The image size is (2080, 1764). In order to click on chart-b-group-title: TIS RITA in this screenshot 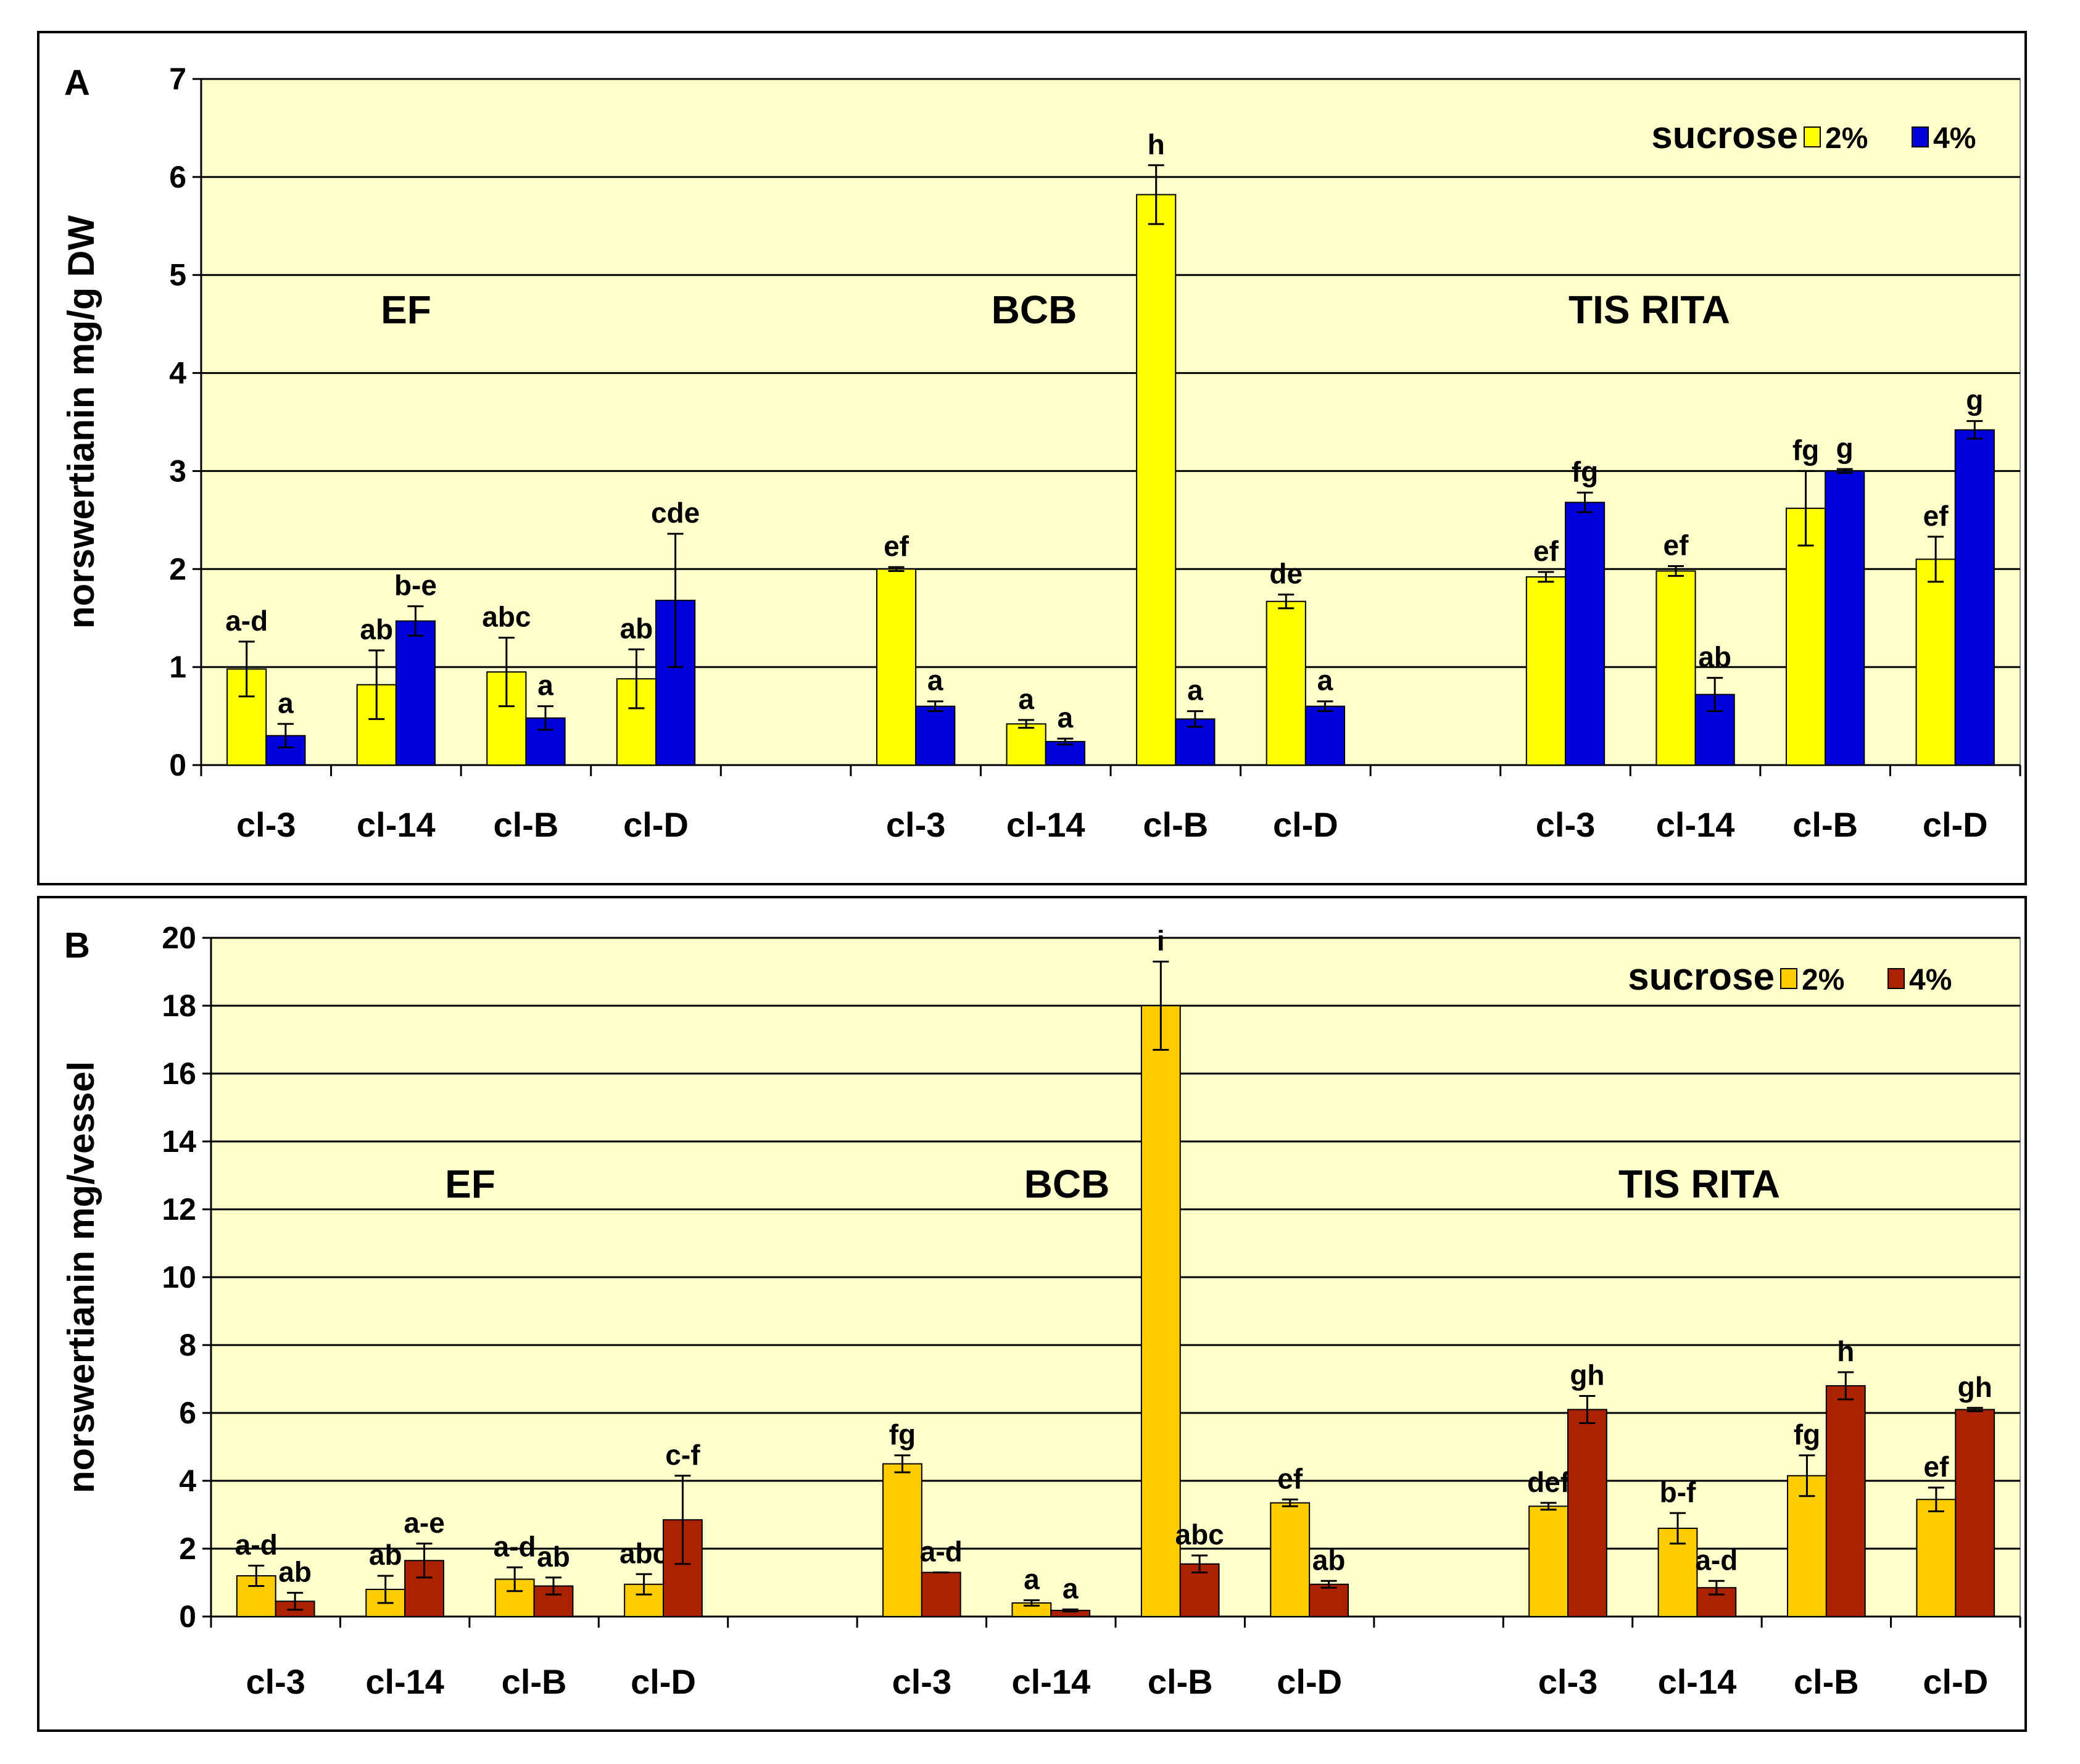, I will do `click(1699, 1184)`.